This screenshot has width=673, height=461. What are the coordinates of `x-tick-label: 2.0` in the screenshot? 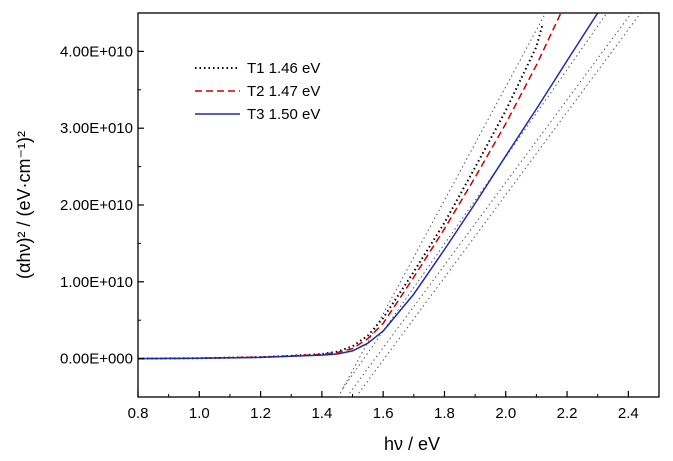 It's located at (505, 413).